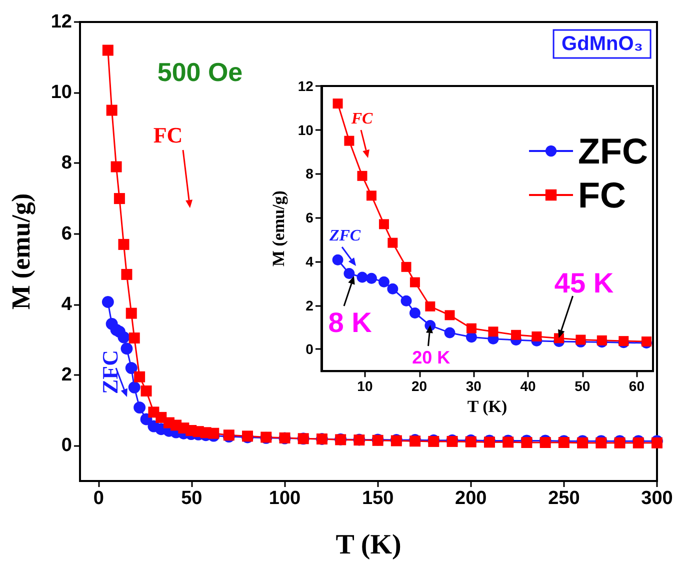  What do you see at coordinates (365, 386) in the screenshot?
I see `x-tick-label: 10` at bounding box center [365, 386].